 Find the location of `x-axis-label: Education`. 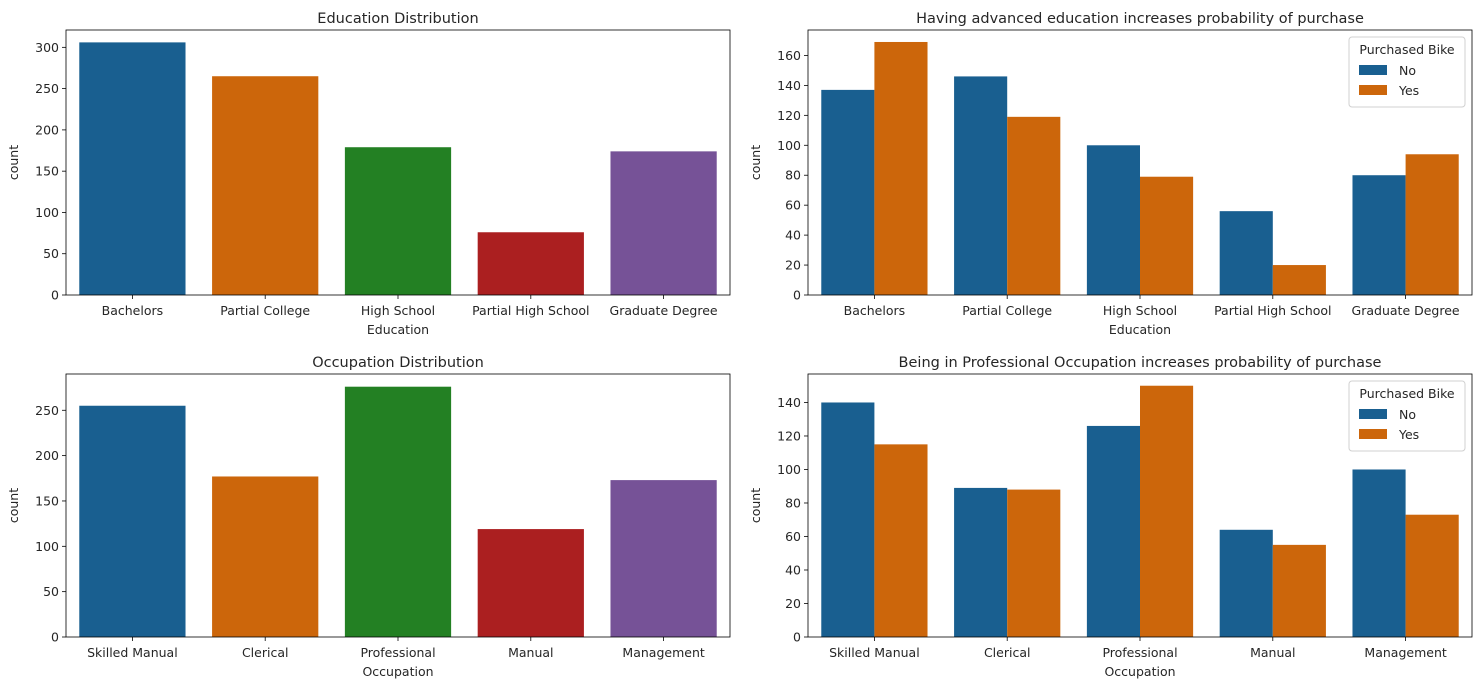

x-axis-label: Education is located at coordinates (398, 329).